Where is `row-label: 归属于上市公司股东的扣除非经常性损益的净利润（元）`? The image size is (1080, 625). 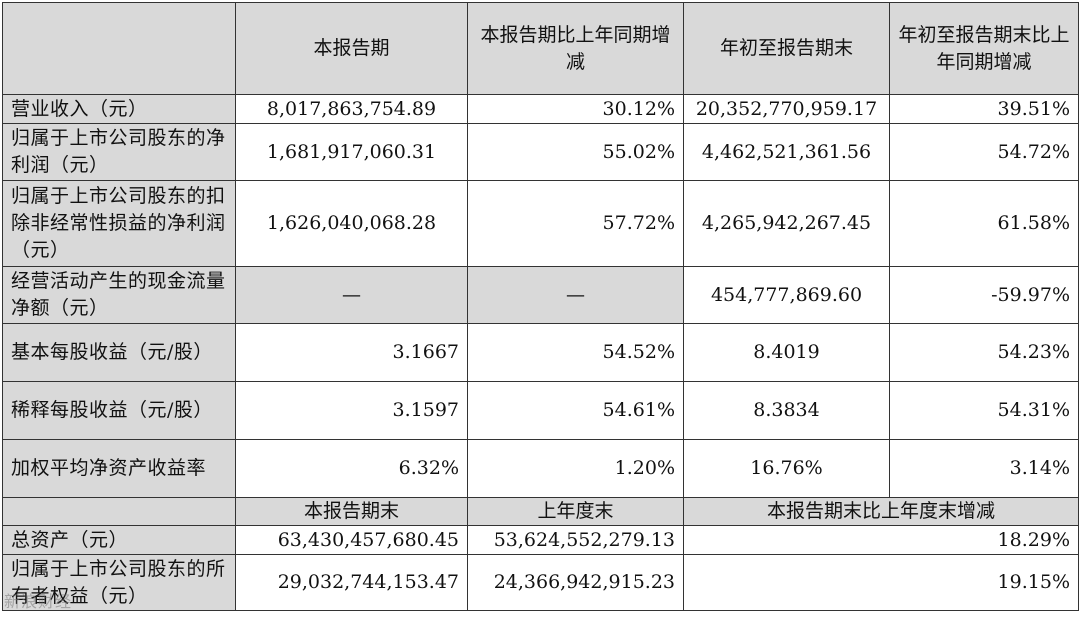 row-label: 归属于上市公司股东的扣除非经常性损益的净利润（元） is located at coordinates (119, 223).